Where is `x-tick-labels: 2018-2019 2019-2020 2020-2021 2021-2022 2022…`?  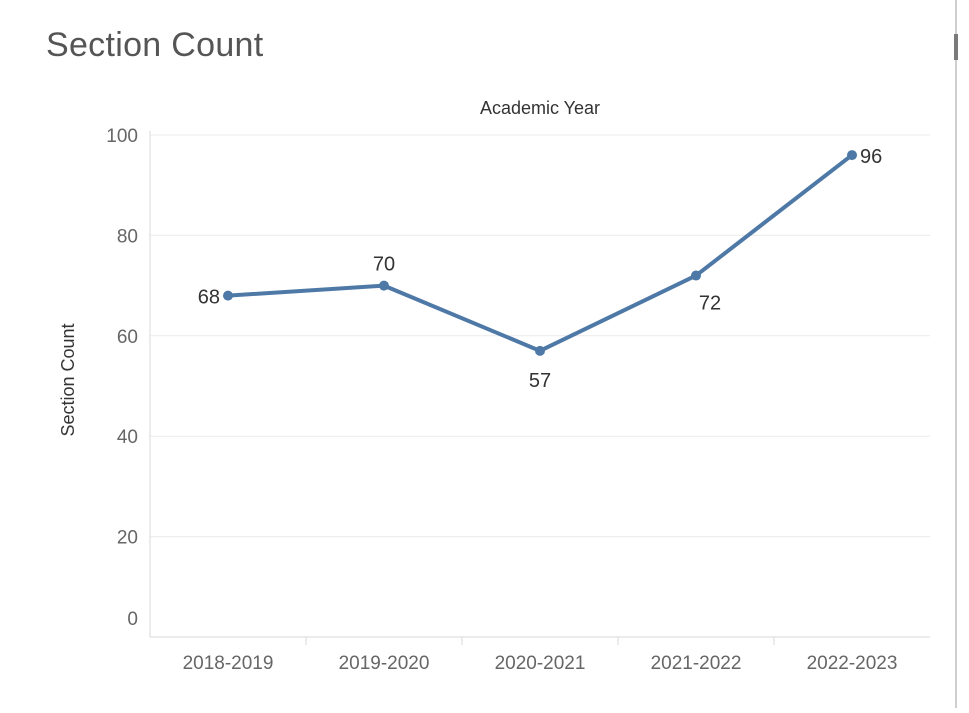 x-tick-labels: 2018-2019 2019-2020 2020-2021 2021-2022 2022… is located at coordinates (540, 663).